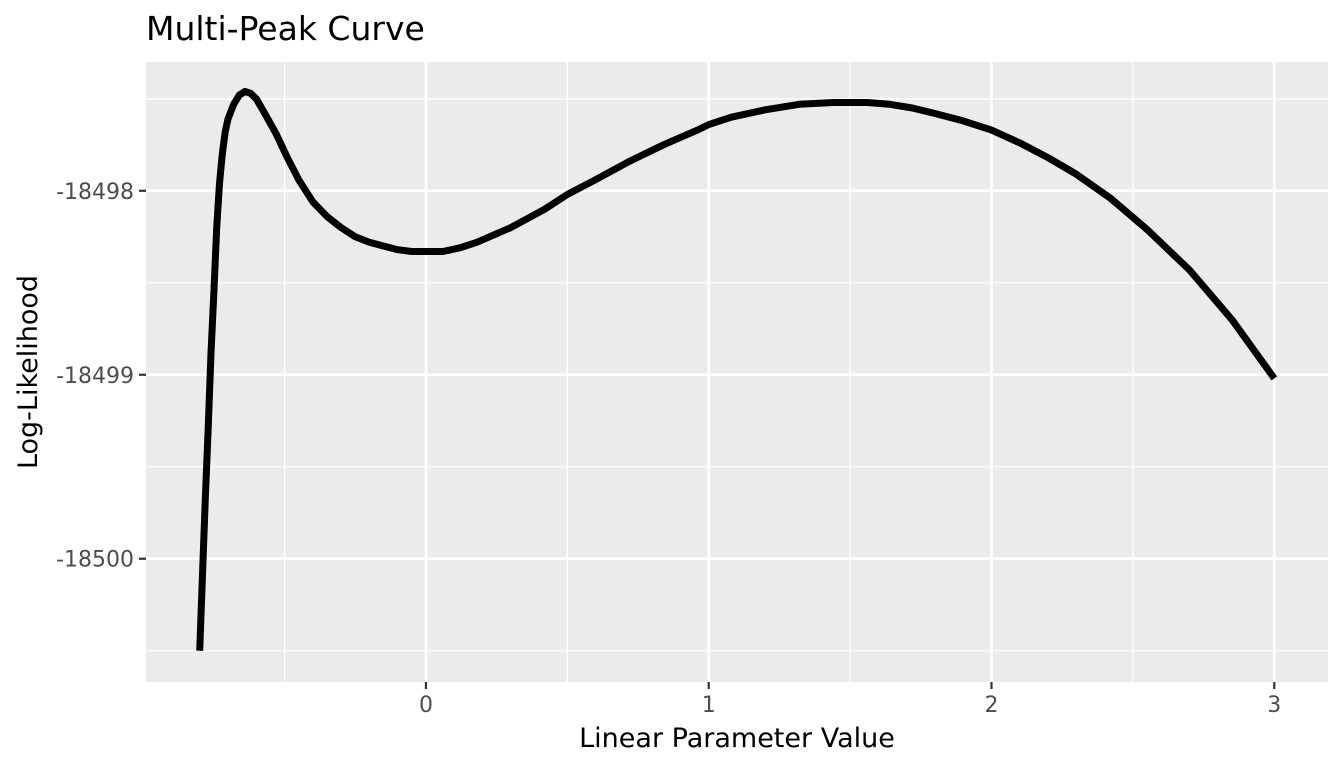 Image resolution: width=1344 pixels, height=768 pixels. I want to click on x-tick-label-0: 0, so click(426, 705).